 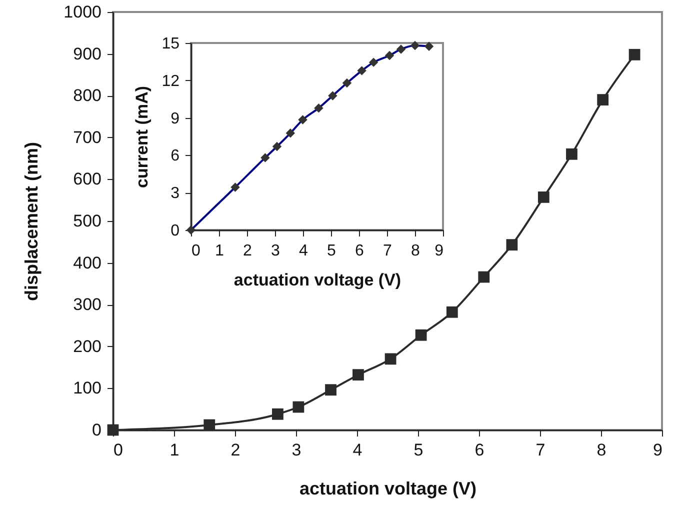 What do you see at coordinates (87, 304) in the screenshot?
I see `y-tick-label: 300` at bounding box center [87, 304].